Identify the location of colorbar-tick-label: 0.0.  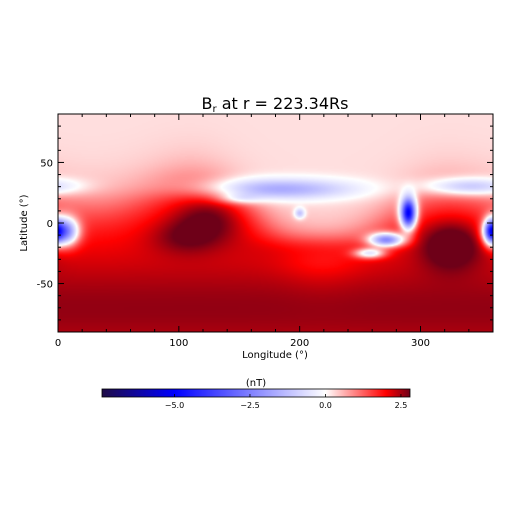
(325, 405).